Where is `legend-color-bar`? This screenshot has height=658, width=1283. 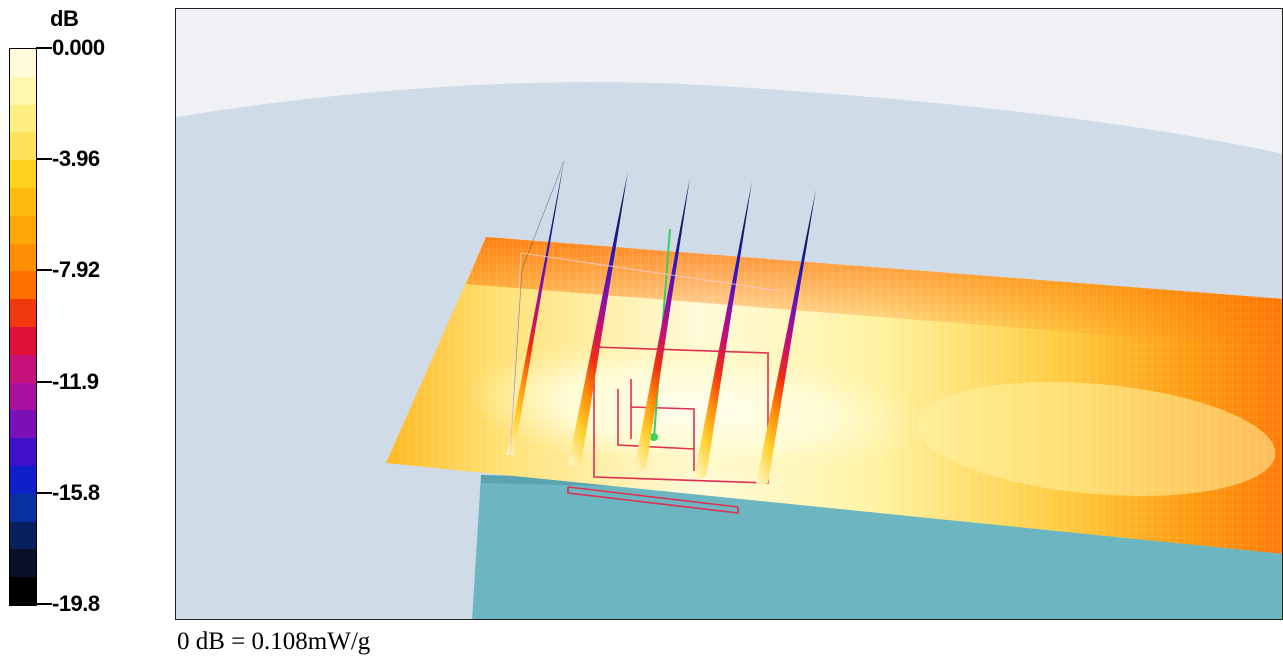 legend-color-bar is located at coordinates (23, 327).